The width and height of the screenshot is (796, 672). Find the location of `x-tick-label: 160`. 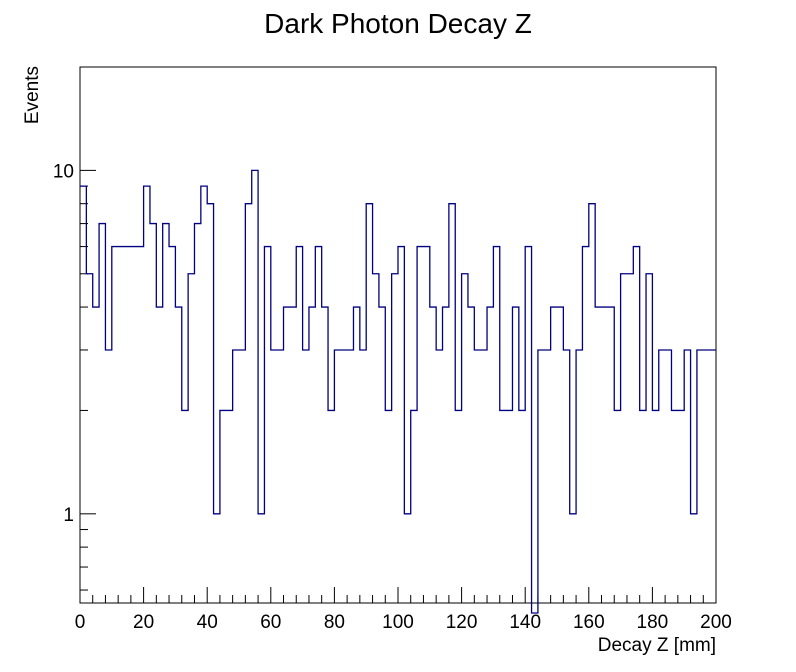

x-tick-label: 160 is located at coordinates (589, 622).